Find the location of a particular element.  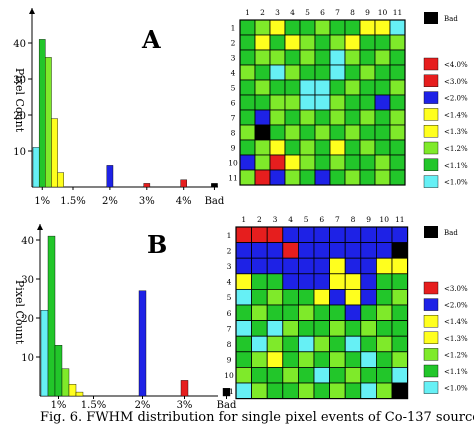

y-tick-label: 40 is located at coordinates (19, 44).